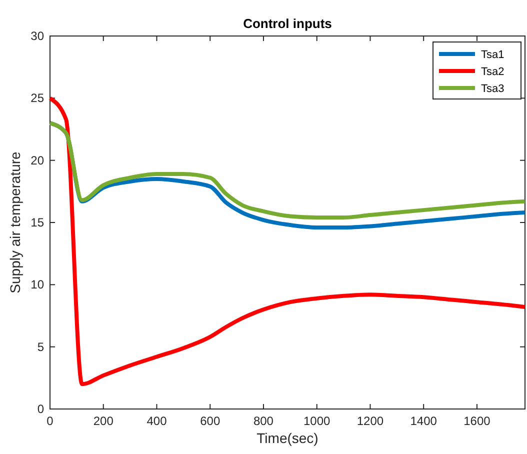 Image resolution: width=527 pixels, height=454 pixels. I want to click on legend-label: Tsa3, so click(492, 89).